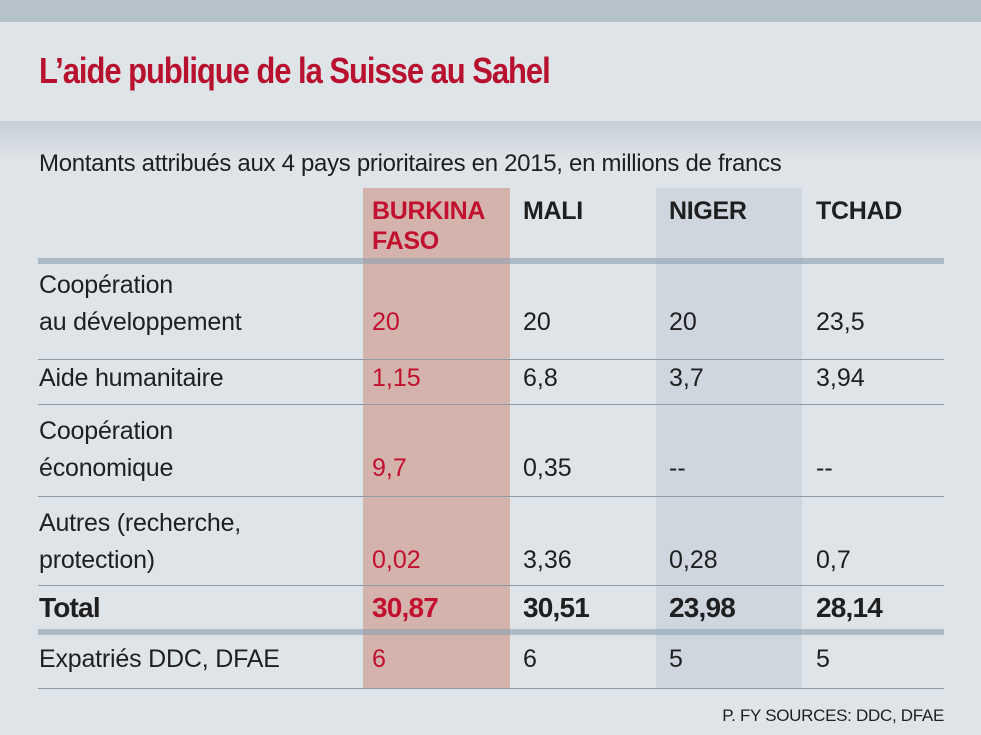  What do you see at coordinates (547, 560) in the screenshot?
I see `table-cell: 3,36` at bounding box center [547, 560].